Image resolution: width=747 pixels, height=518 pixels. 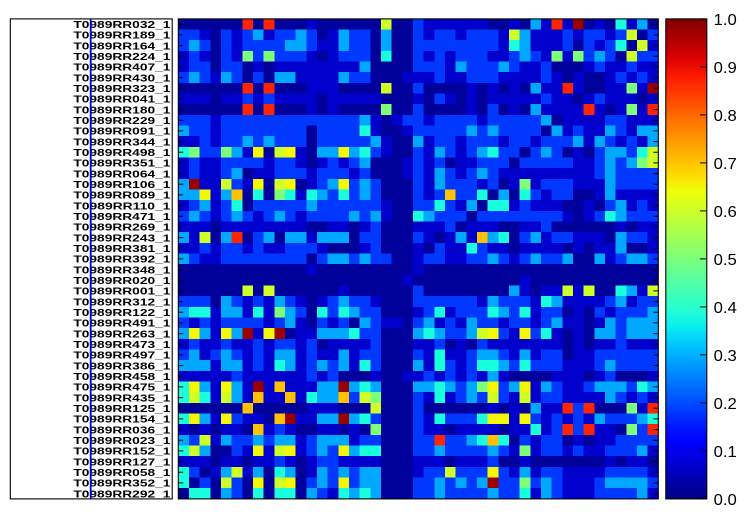 What do you see at coordinates (121, 57) in the screenshot?
I see `svg-text: T0989RR224_1` at bounding box center [121, 57].